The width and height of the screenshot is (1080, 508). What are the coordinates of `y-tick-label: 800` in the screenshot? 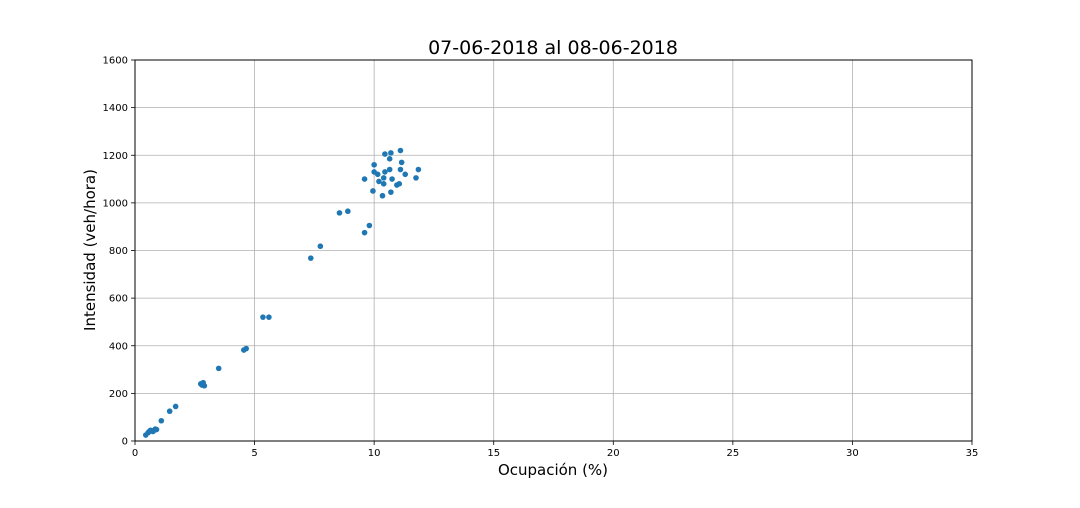 It's located at (118, 251).